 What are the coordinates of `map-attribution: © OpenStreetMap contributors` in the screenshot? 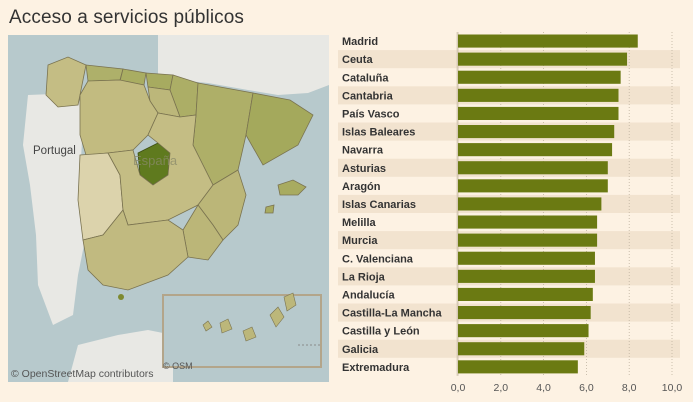 It's located at (82, 374).